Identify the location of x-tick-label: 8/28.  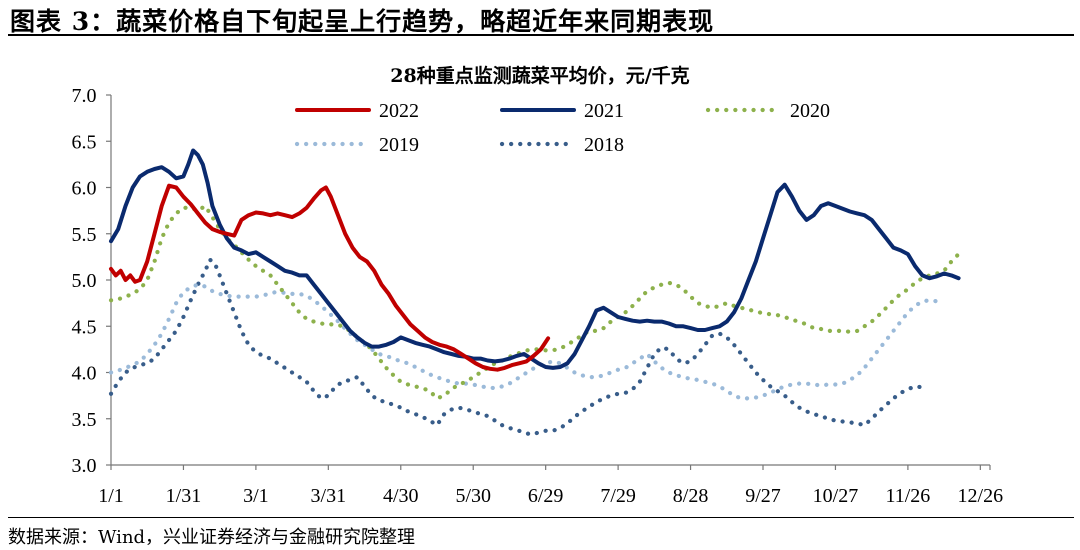
(691, 496).